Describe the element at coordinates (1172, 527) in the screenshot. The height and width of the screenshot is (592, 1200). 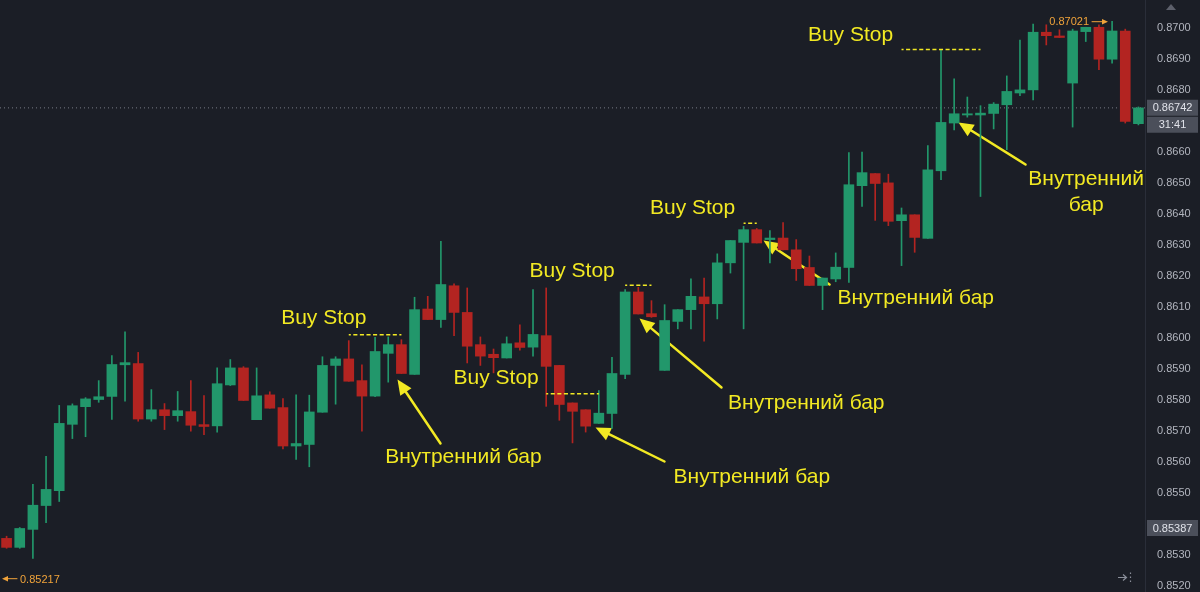
I see `text: 0.85387` at that location.